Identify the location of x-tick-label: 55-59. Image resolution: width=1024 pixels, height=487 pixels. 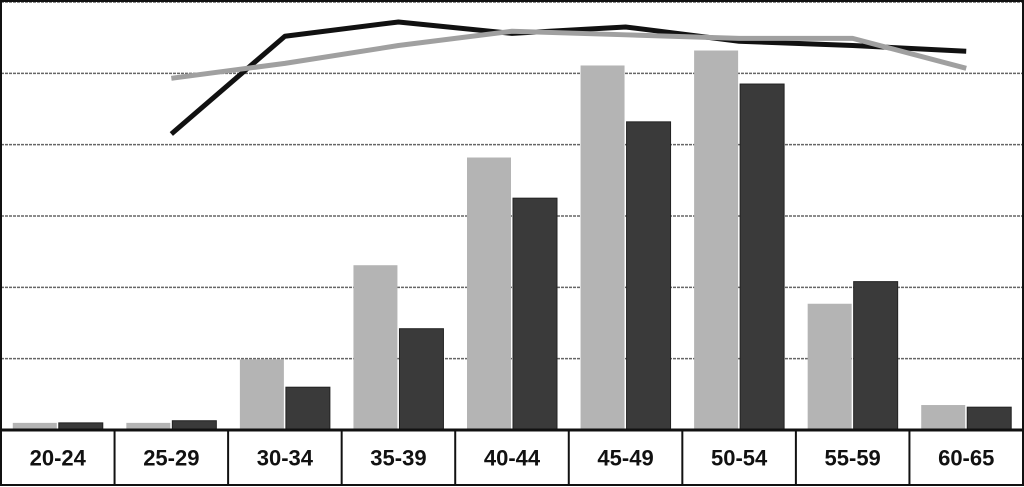
(853, 457).